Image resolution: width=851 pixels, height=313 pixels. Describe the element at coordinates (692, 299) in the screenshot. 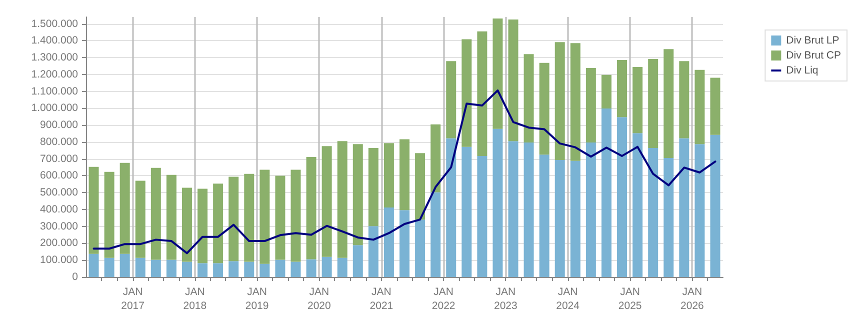

I see `x-tick-label: JAN 2026` at that location.